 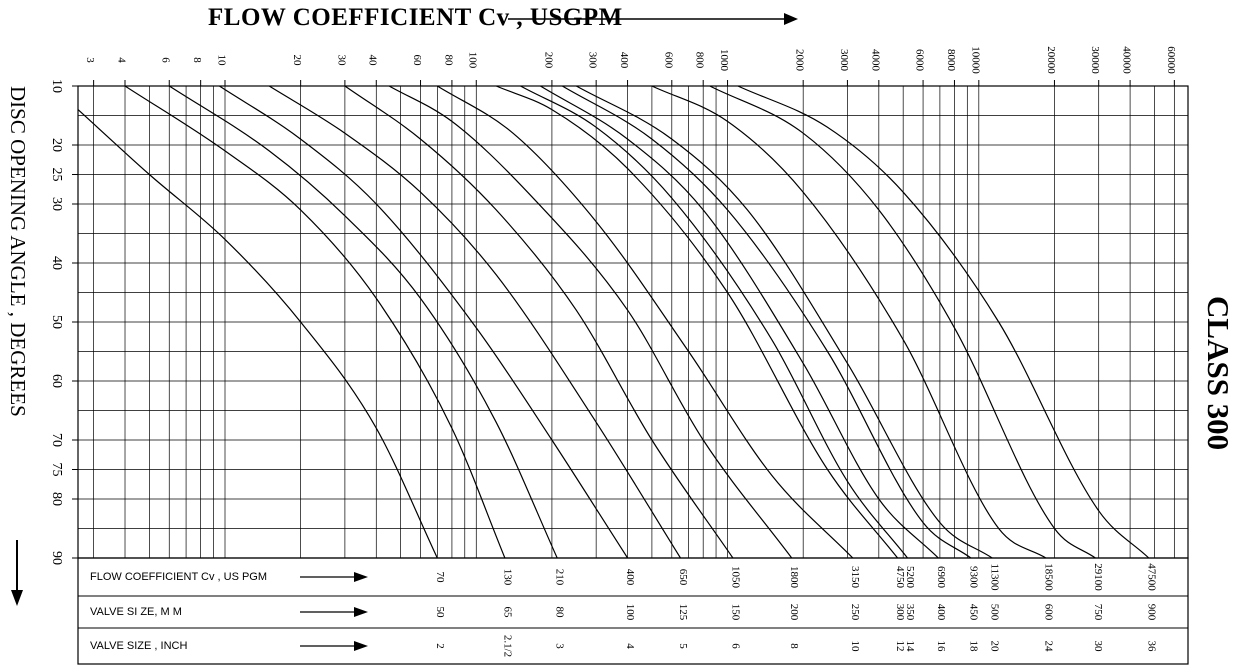 What do you see at coordinates (1127, 60) in the screenshot?
I see `x-tick-label: 40000` at bounding box center [1127, 60].